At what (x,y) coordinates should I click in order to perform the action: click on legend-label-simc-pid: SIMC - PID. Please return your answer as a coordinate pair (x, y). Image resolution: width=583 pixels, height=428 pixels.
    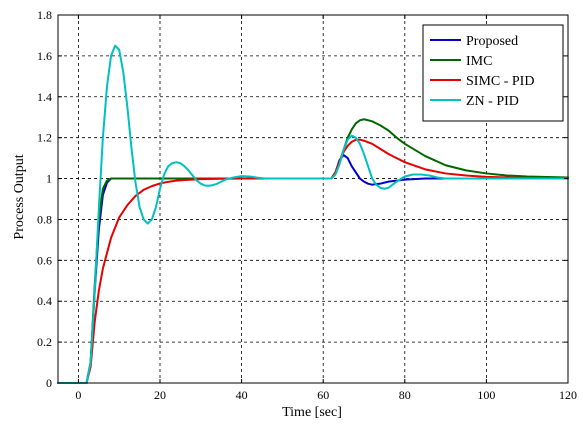
    Looking at the image, I should click on (500, 81).